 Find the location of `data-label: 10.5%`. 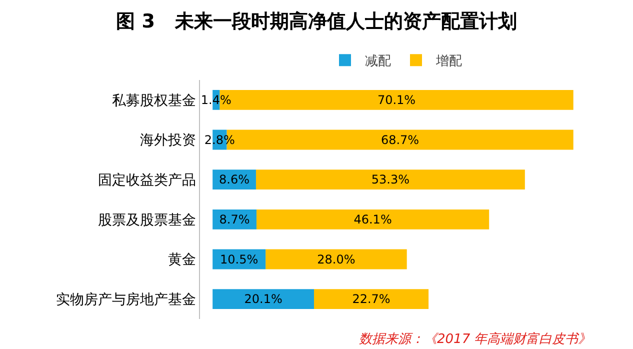

data-label: 10.5% is located at coordinates (239, 259).